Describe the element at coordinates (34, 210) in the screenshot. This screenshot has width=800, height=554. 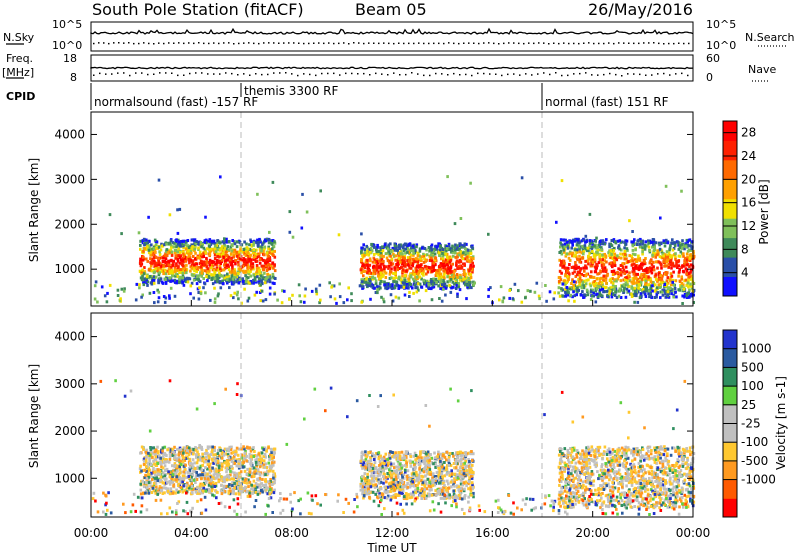
I see `power-y-axis-title: Slant Range [km]` at that location.